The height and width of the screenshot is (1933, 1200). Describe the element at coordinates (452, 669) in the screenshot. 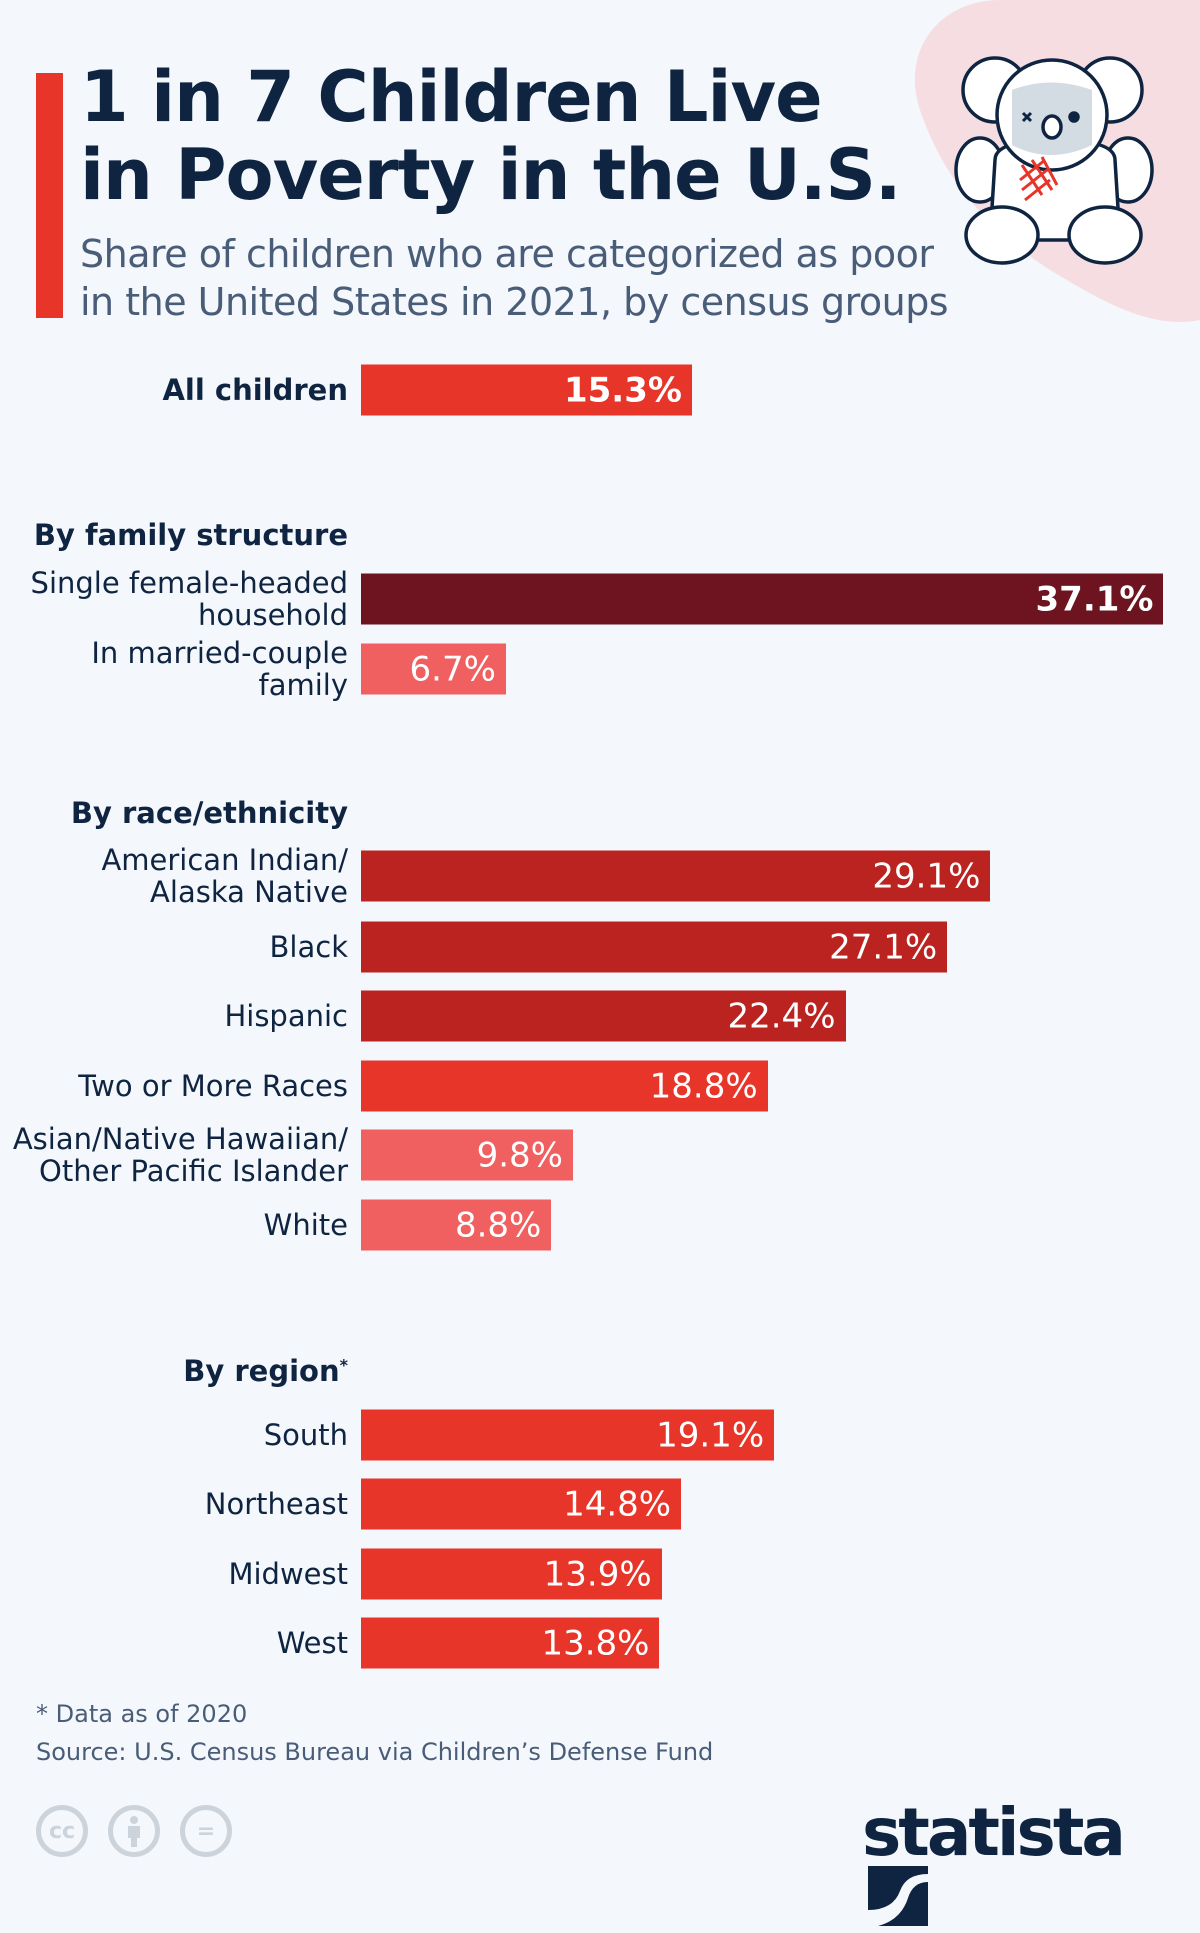

I see `data-label: 6.7%` at that location.